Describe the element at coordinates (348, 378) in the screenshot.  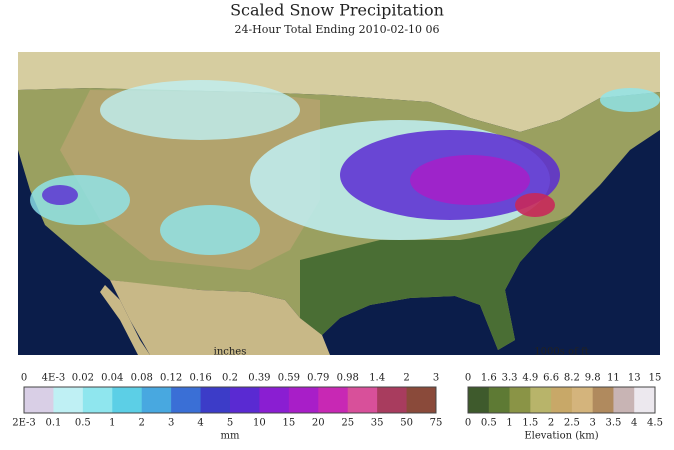
I see `legend-top-label: 0.98` at that location.